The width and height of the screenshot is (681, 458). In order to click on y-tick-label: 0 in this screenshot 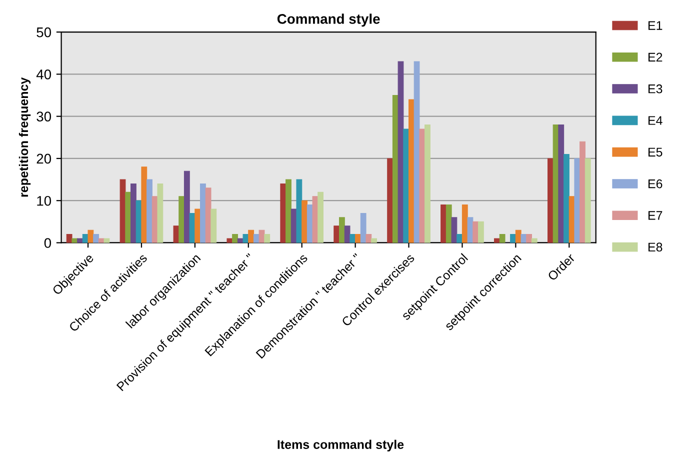, I will do `click(48, 243)`.